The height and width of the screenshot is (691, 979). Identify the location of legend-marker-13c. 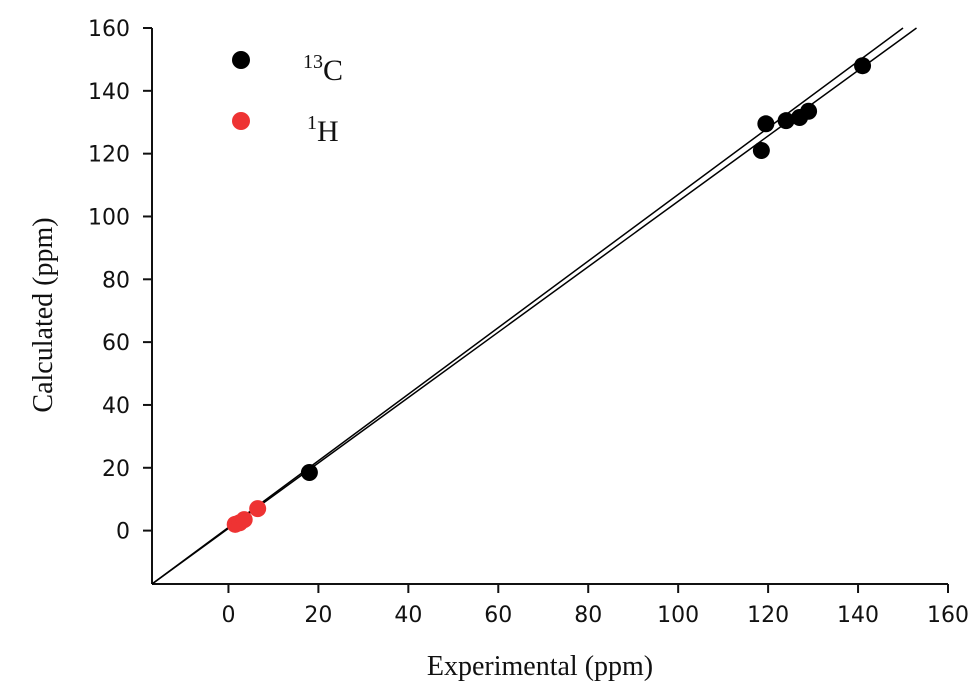
(241, 60).